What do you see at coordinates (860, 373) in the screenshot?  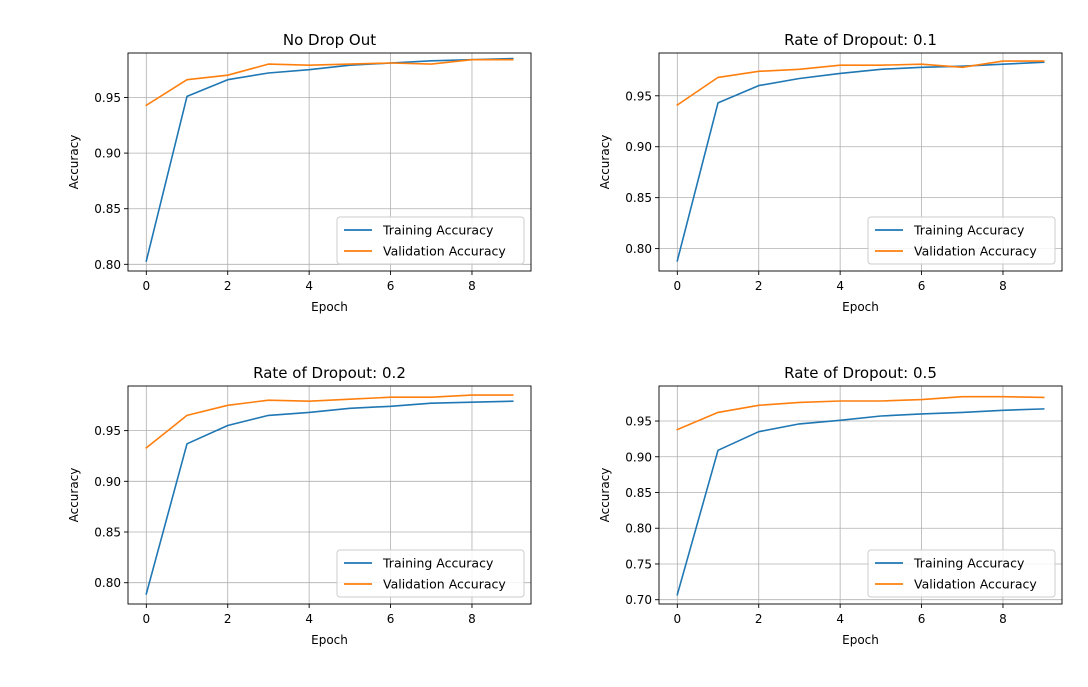 I see `chart-title: Rate of Dropout: 0.5` at bounding box center [860, 373].